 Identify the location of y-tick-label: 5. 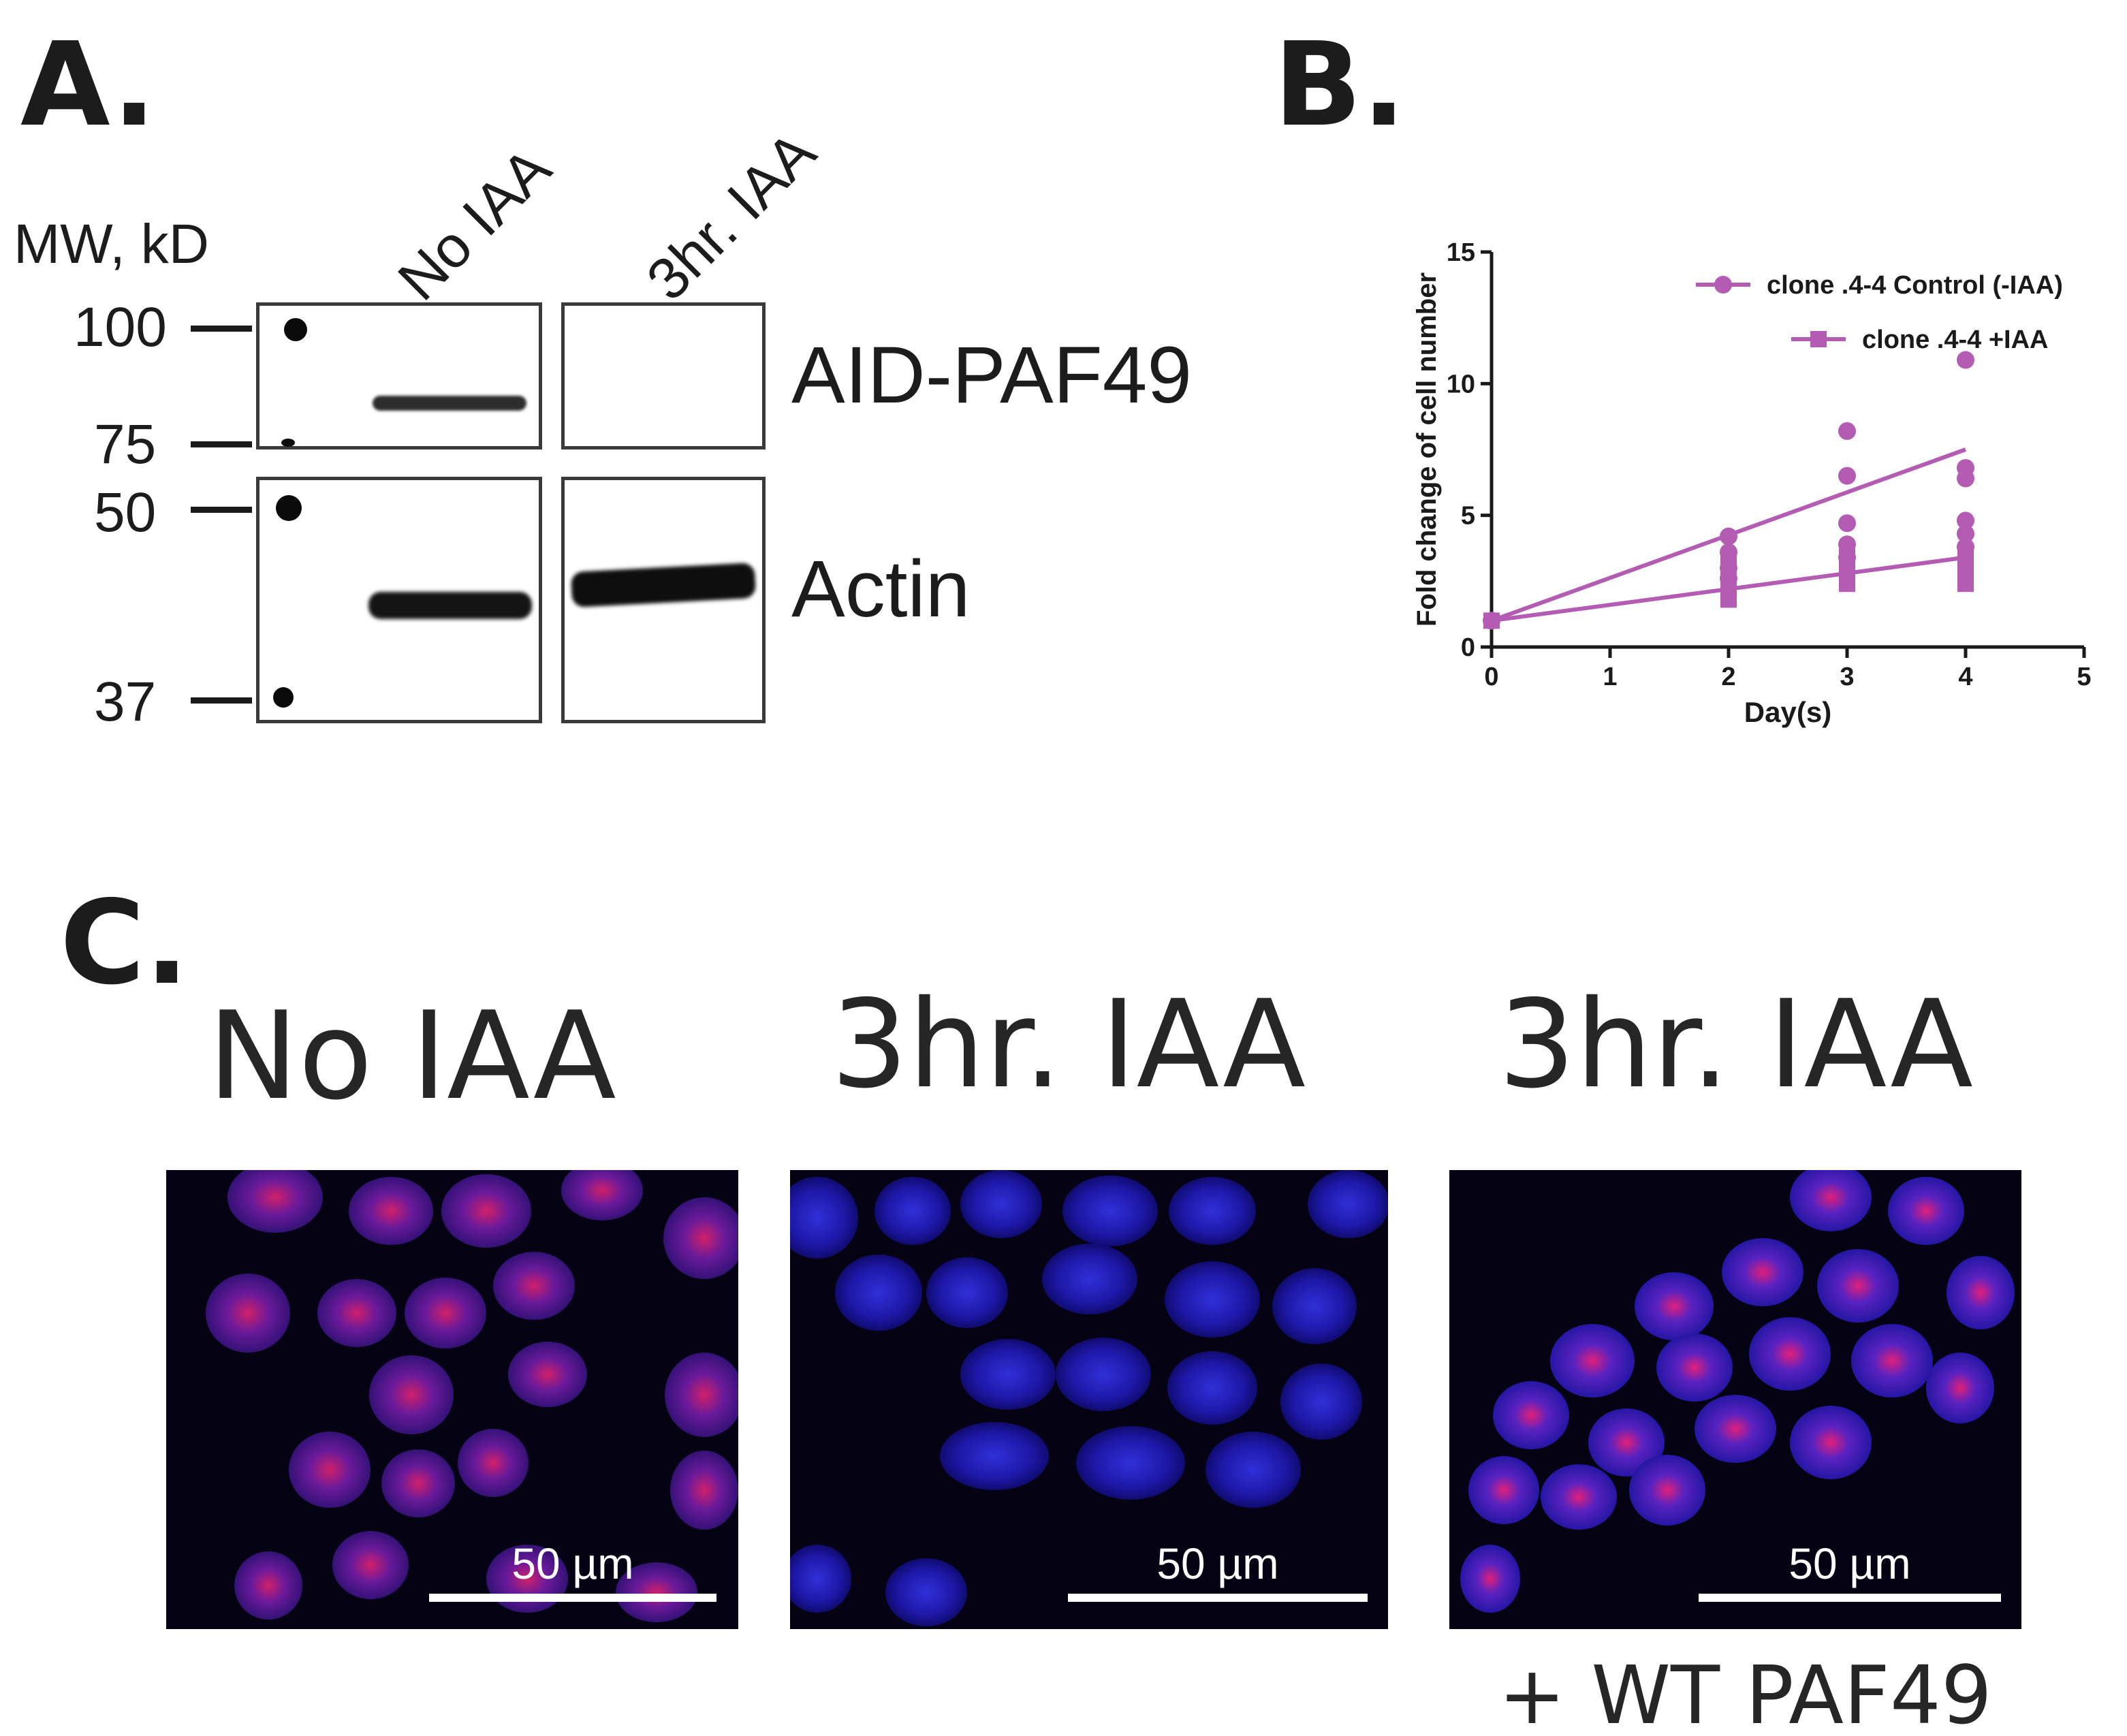
(1468, 516).